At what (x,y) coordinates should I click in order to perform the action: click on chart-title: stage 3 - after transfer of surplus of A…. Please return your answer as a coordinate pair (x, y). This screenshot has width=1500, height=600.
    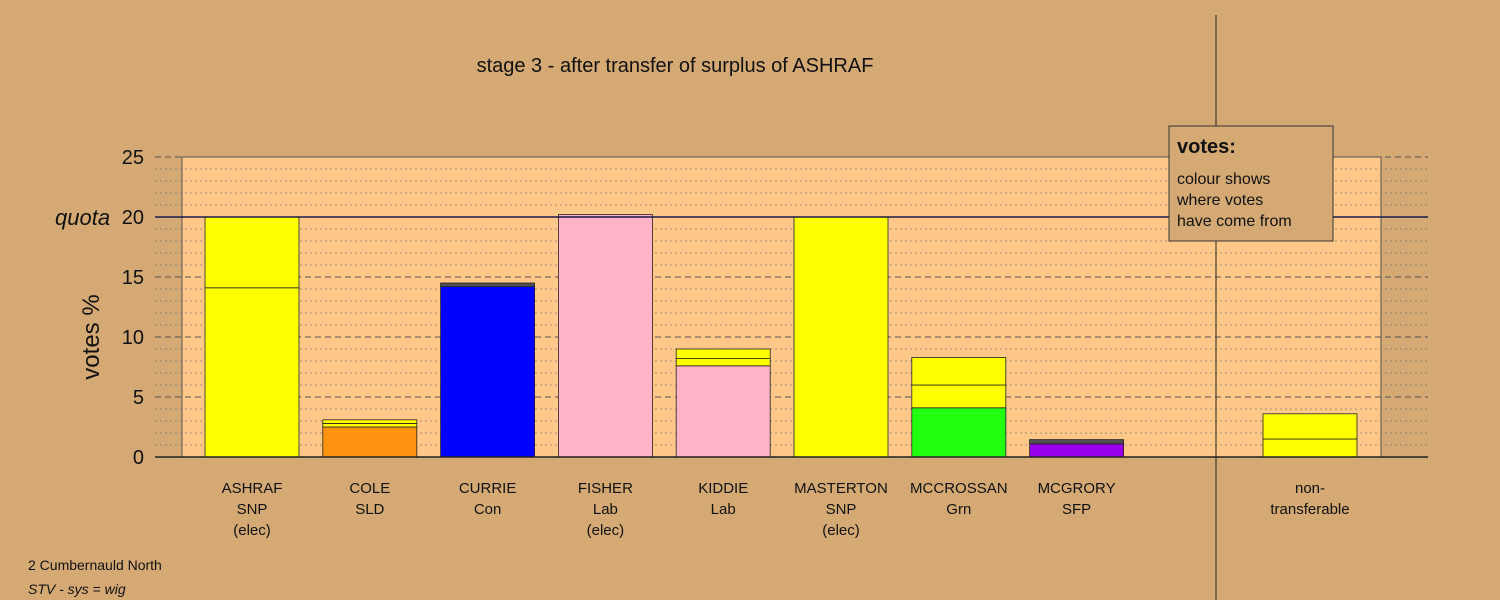
    Looking at the image, I should click on (675, 66).